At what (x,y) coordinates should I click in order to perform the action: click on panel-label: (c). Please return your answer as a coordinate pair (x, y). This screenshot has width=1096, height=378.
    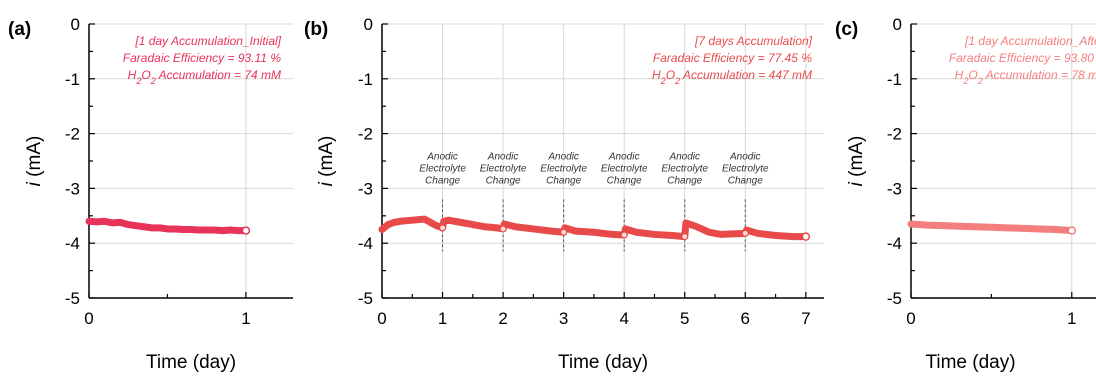
    Looking at the image, I should click on (846, 29).